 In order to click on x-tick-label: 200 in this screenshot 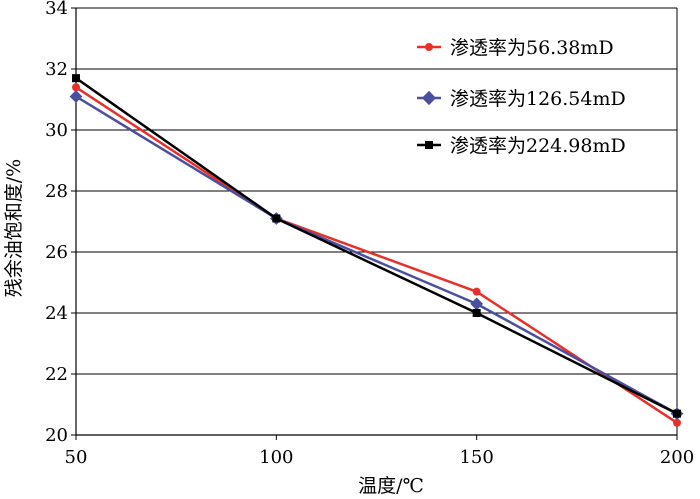, I will do `click(677, 457)`.